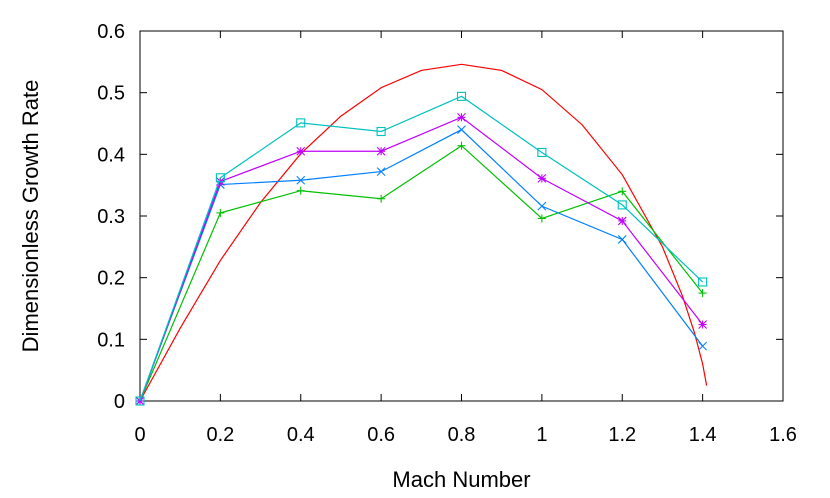  What do you see at coordinates (119, 402) in the screenshot?
I see `y-tick-label: 0` at bounding box center [119, 402].